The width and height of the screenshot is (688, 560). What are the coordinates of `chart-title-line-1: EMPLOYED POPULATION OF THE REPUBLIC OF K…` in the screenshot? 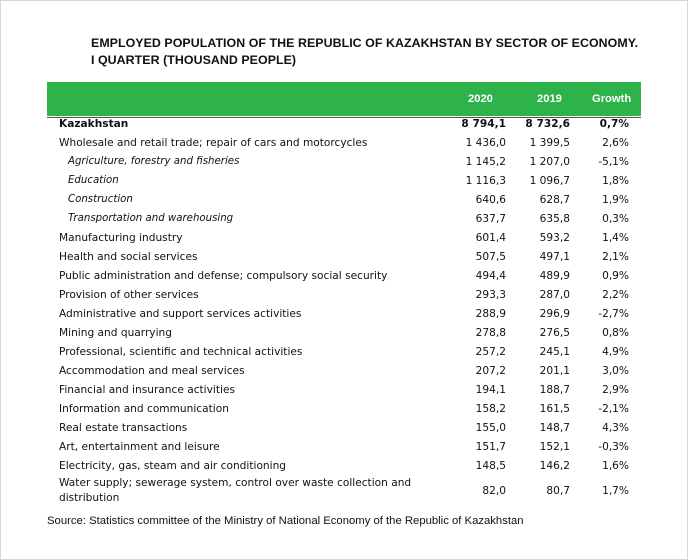 It's located at (365, 43).